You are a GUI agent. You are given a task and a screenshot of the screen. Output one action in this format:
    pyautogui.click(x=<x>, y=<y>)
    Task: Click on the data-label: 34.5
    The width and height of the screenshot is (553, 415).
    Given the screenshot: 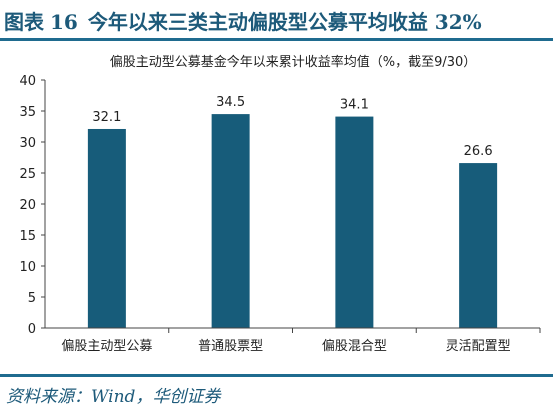 What is the action you would take?
    pyautogui.click(x=230, y=102)
    